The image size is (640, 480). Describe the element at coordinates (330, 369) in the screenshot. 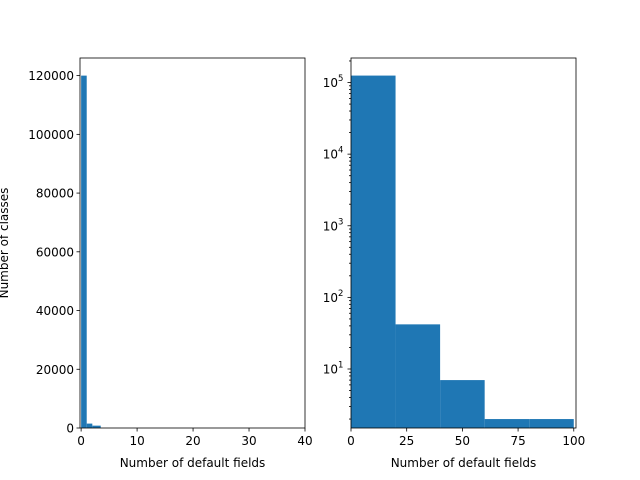

I see `y-tick-label-right-0: 10` at that location.